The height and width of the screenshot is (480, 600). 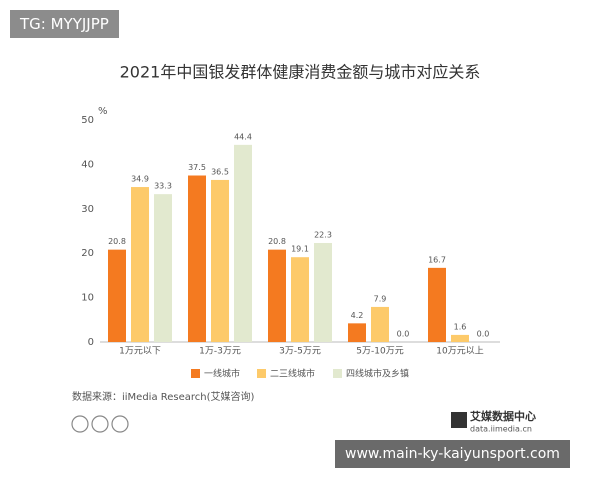 I want to click on y-tick-label: 50, so click(x=87, y=120).